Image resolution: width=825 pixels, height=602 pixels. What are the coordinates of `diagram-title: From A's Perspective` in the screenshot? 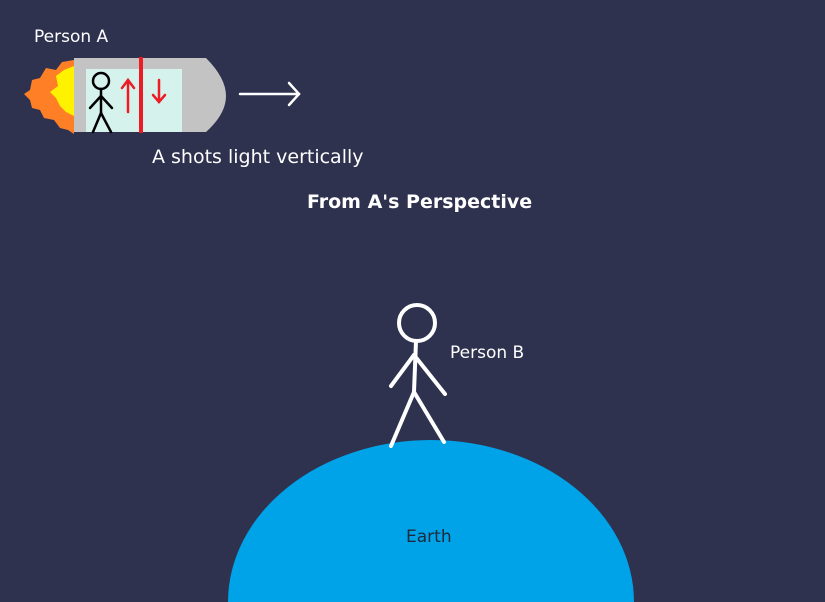 It's located at (420, 202).